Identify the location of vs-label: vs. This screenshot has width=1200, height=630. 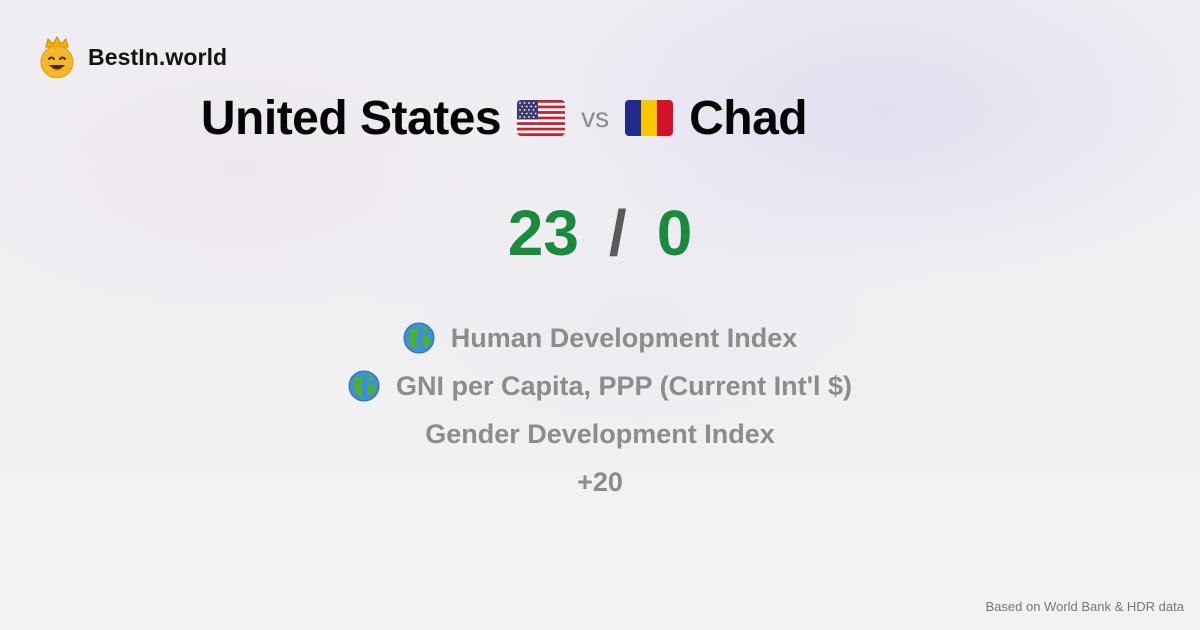
(595, 117).